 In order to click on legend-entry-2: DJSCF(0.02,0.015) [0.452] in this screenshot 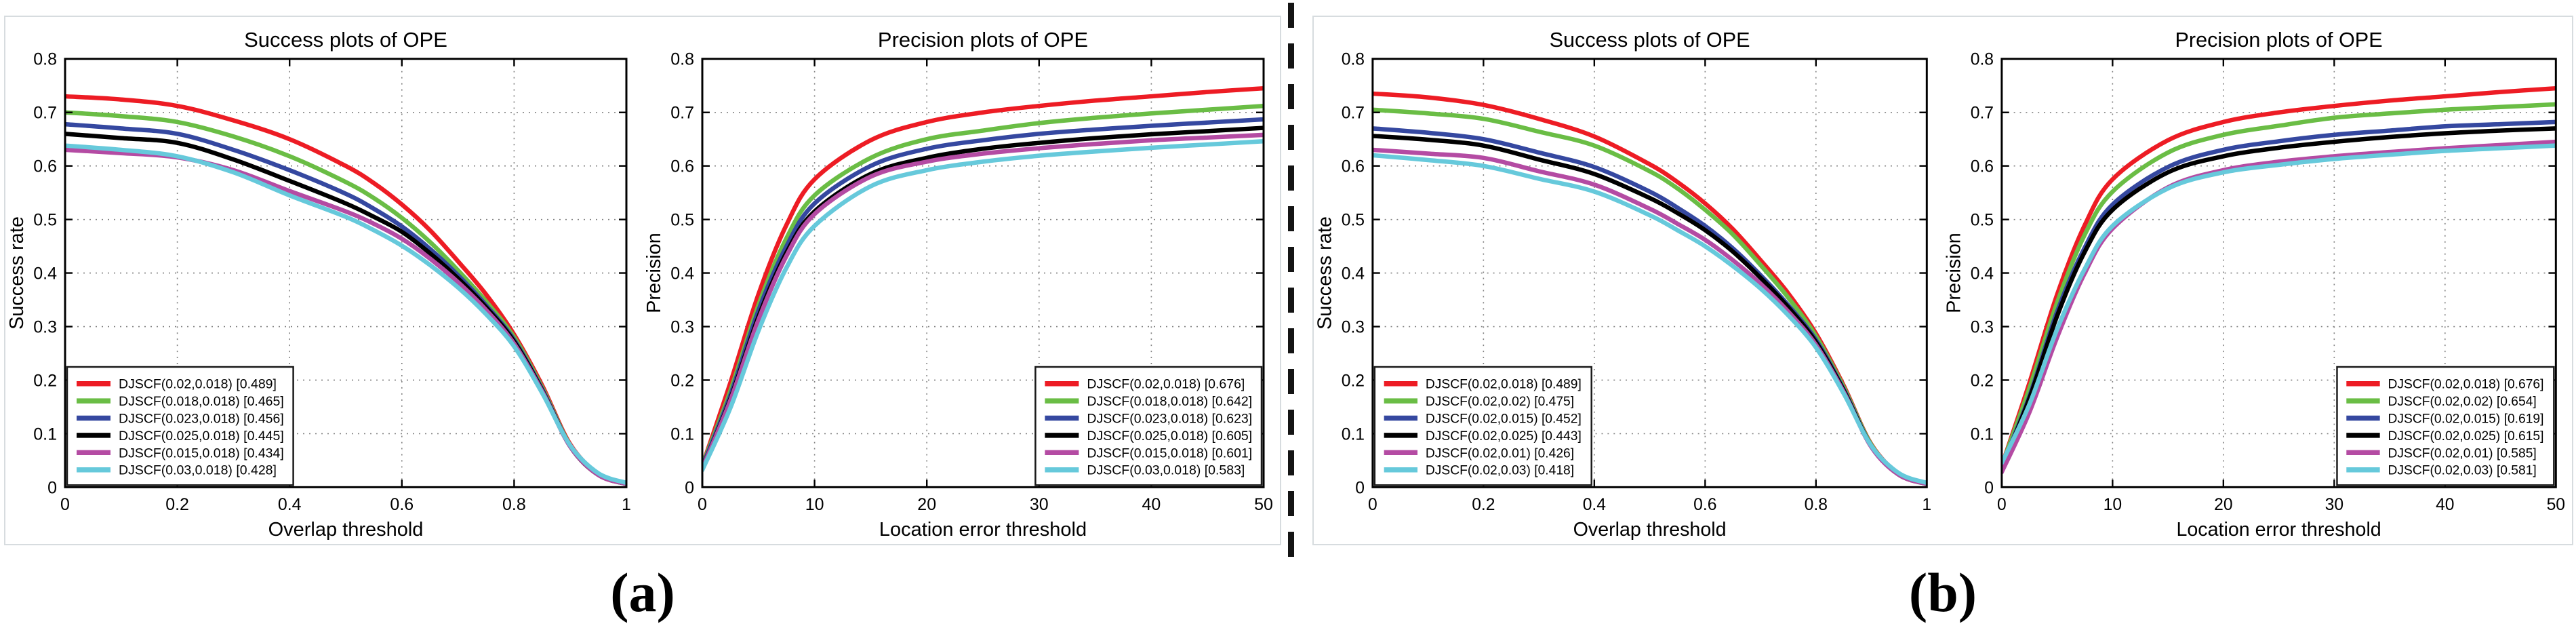, I will do `click(1504, 419)`.